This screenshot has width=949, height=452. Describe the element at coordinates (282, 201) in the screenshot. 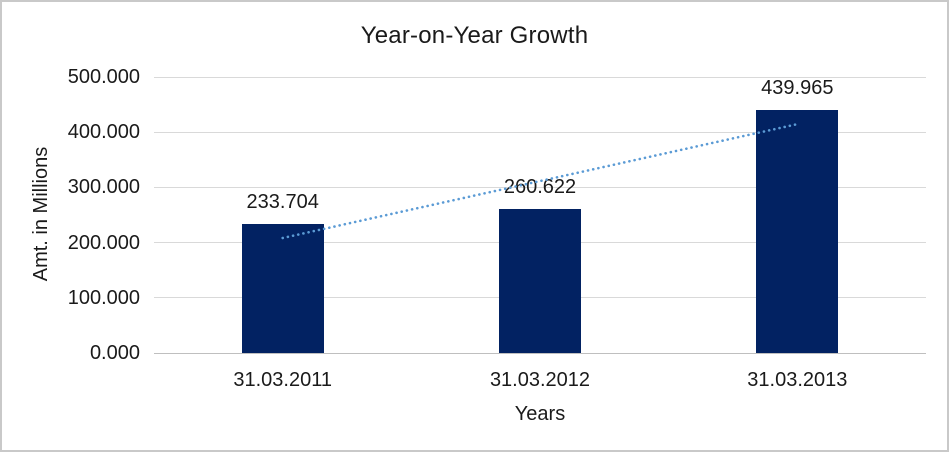

I see `bar-data-label: 233.704` at that location.